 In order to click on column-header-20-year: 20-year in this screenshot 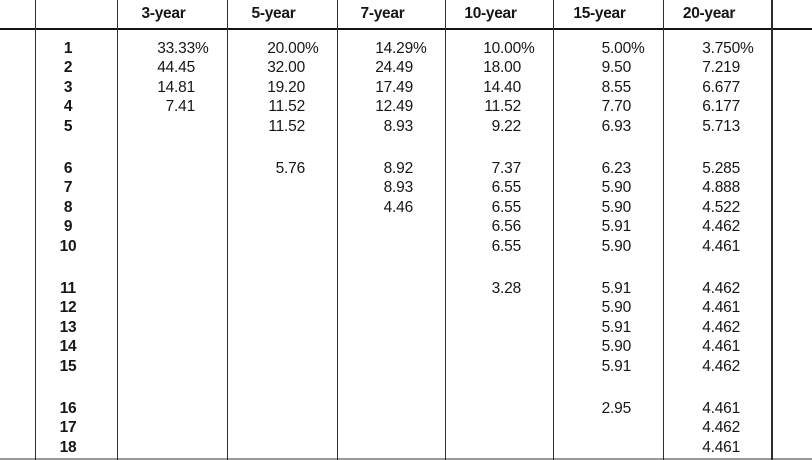, I will do `click(709, 13)`.